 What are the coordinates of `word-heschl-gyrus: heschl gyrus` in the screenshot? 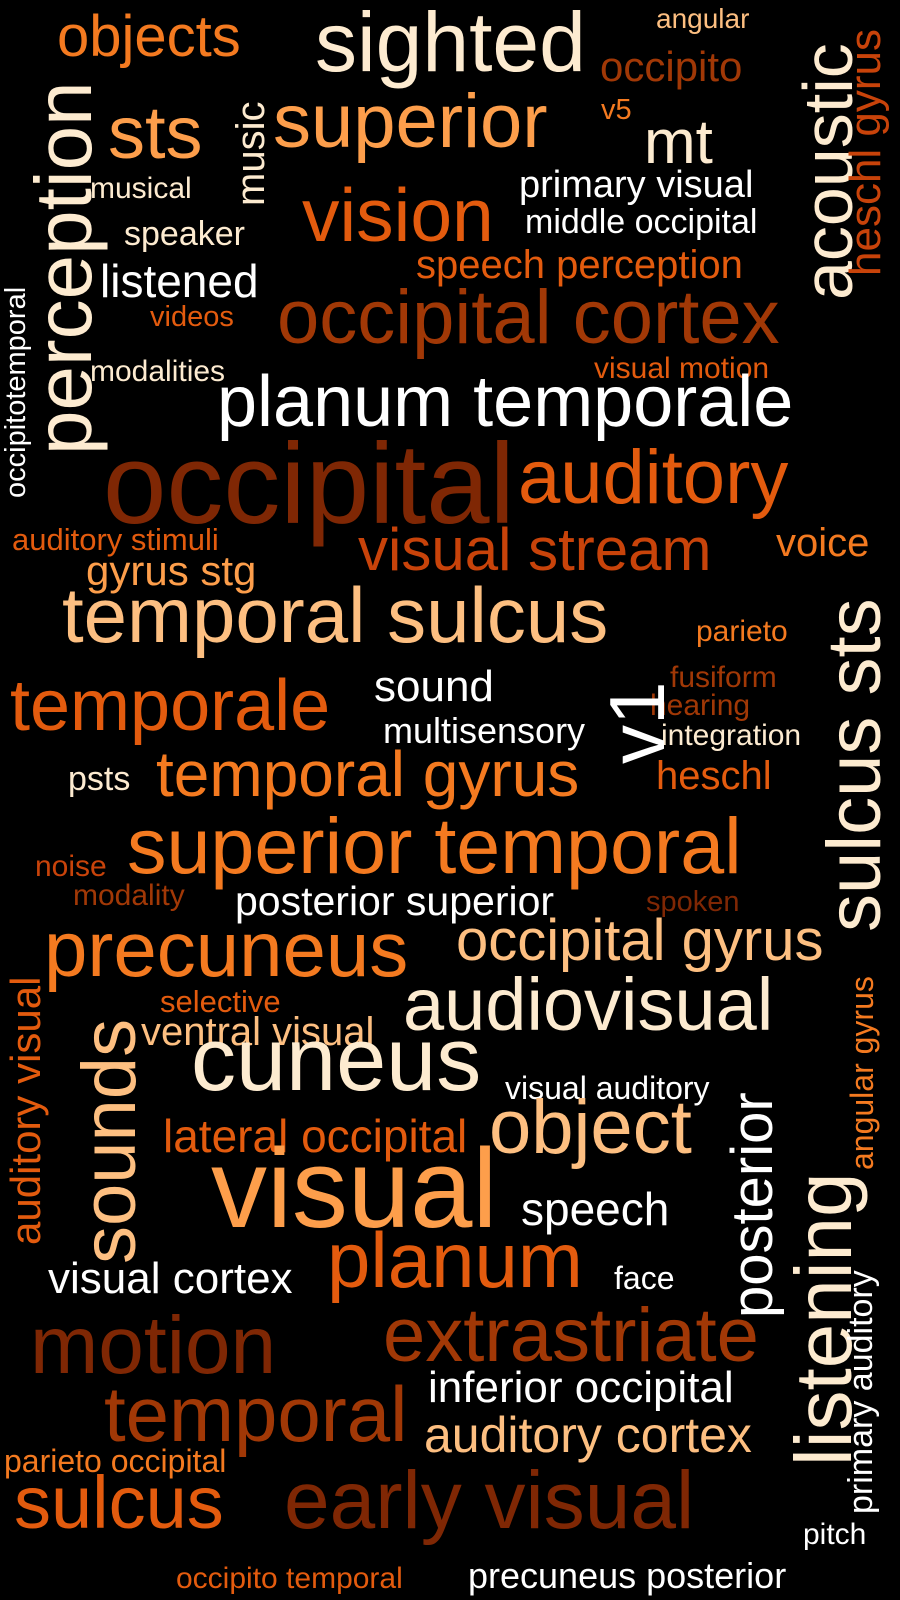 It's located at (865, 152).